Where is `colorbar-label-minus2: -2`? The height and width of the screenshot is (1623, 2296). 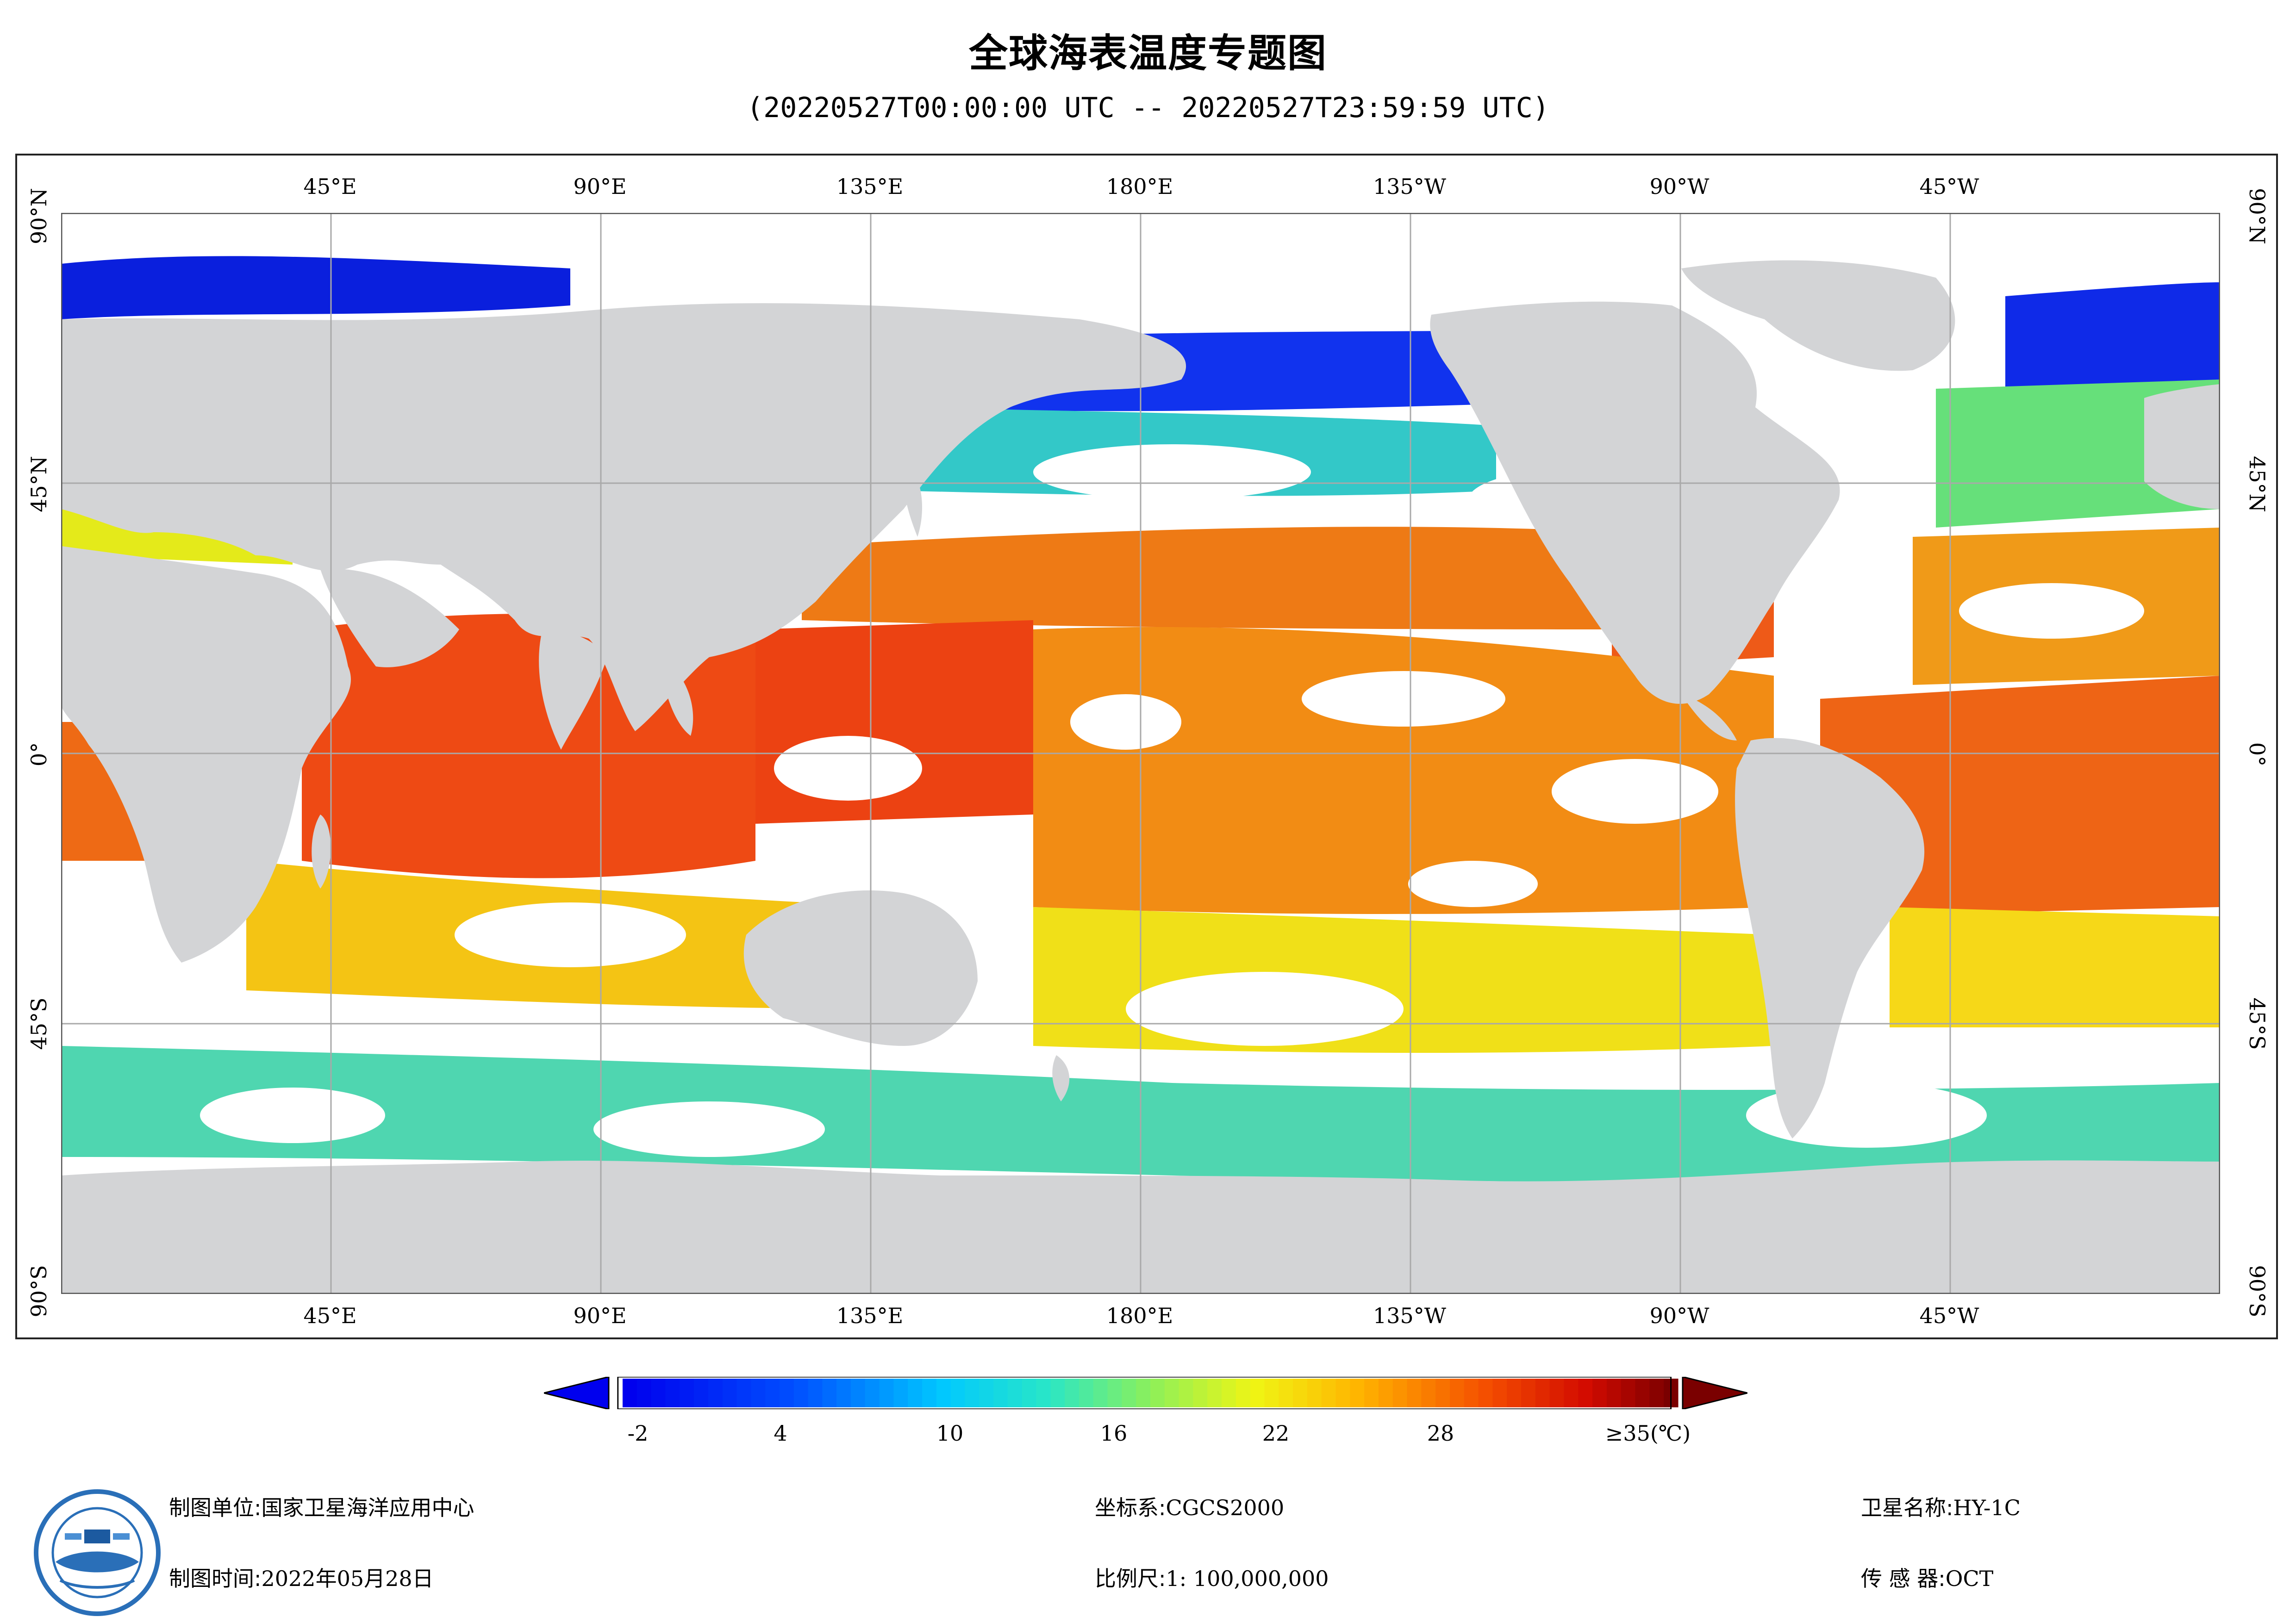 colorbar-label-minus2: -2 is located at coordinates (638, 1433).